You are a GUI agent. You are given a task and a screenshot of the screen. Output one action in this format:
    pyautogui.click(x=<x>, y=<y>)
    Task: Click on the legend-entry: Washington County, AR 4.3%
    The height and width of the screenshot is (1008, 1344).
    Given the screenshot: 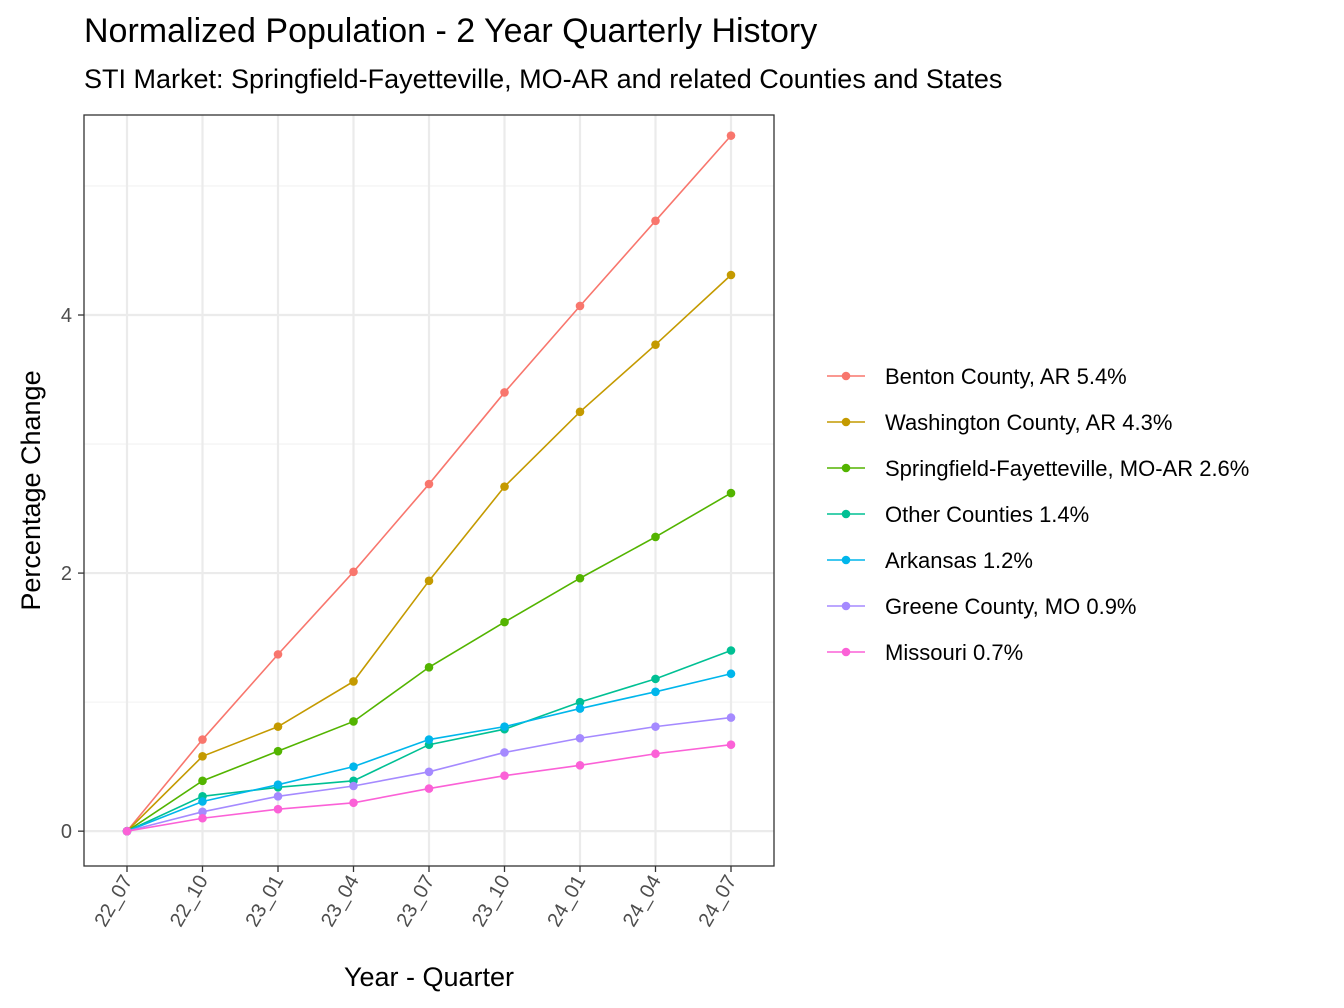 What is the action you would take?
    pyautogui.click(x=999, y=422)
    